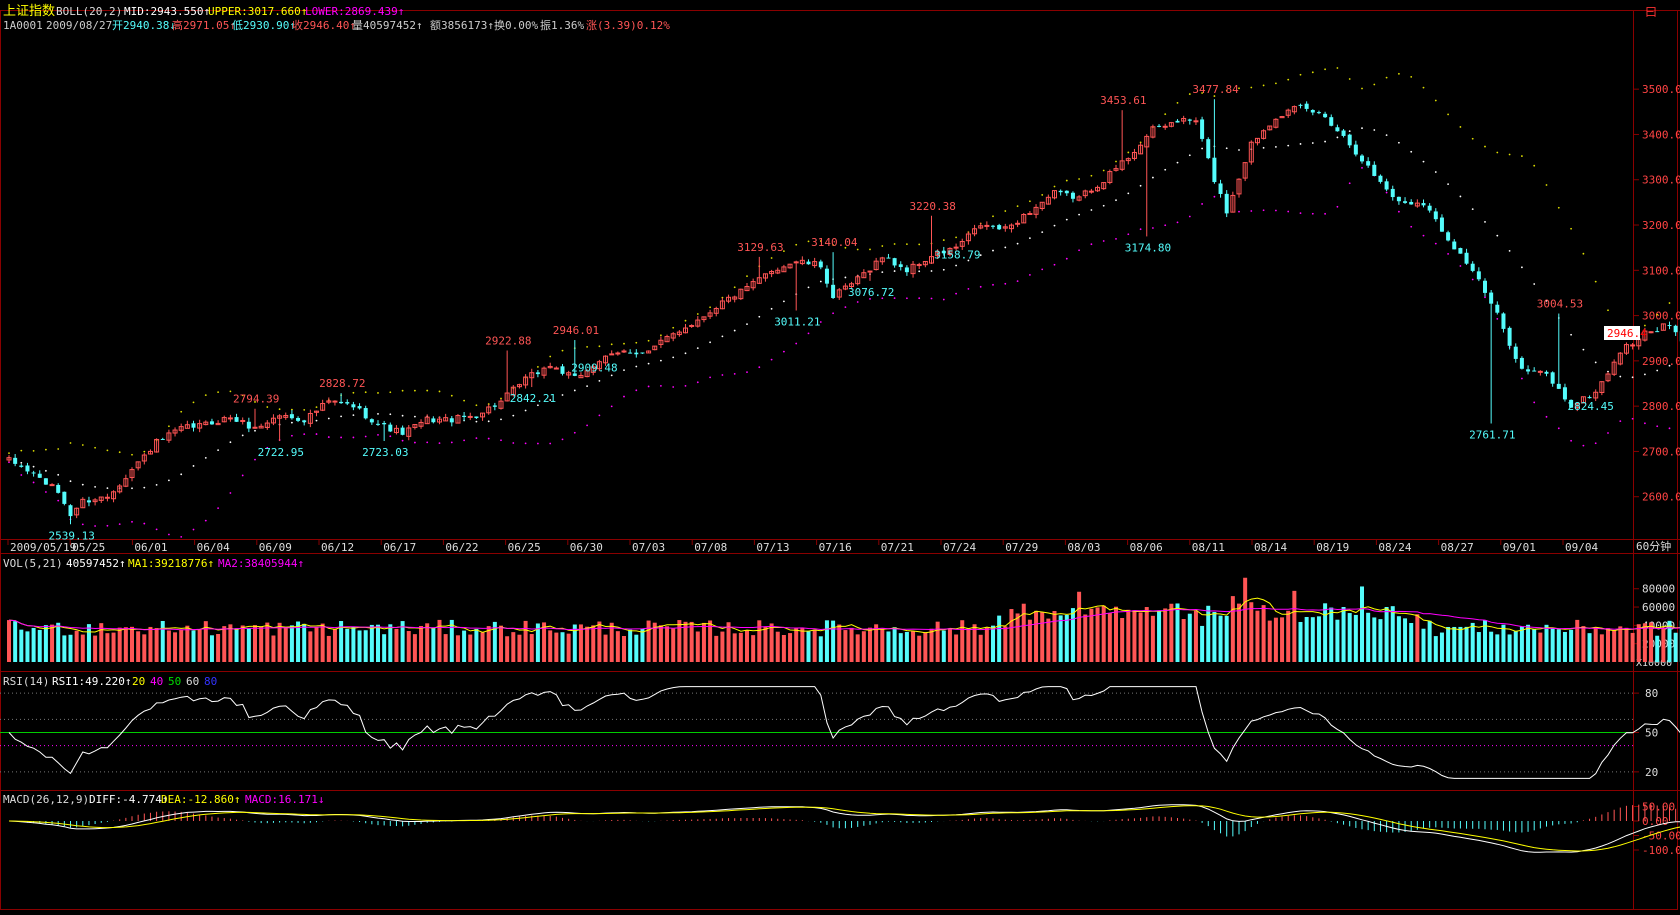  What do you see at coordinates (1021, 547) in the screenshot?
I see `date-tick-label: 07/29` at bounding box center [1021, 547].